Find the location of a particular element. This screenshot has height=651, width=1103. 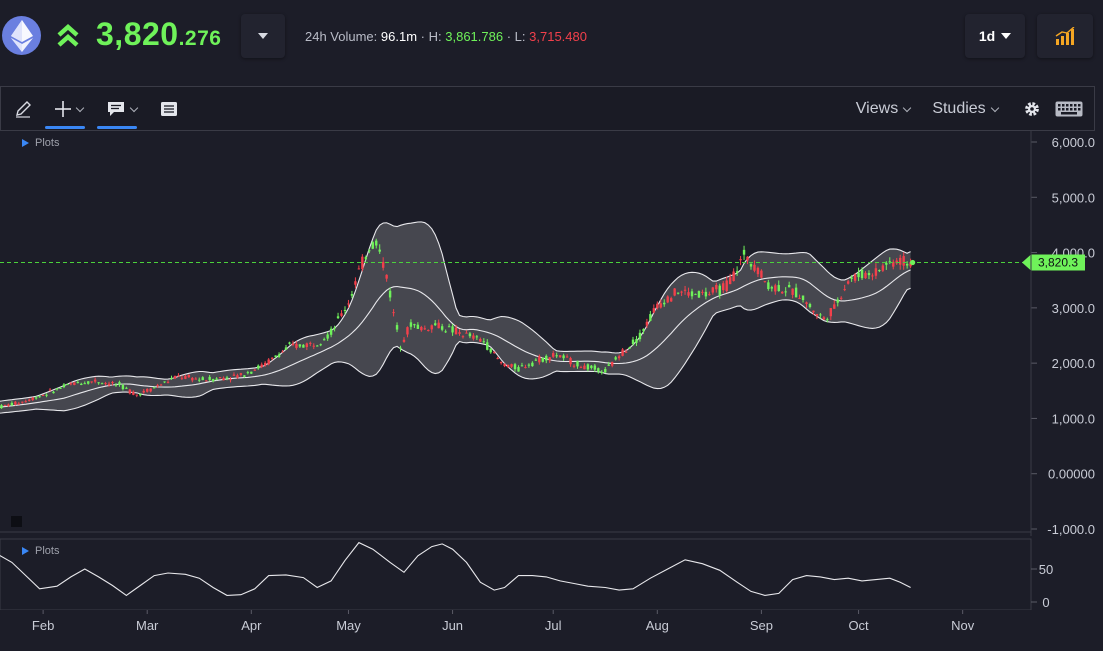

layout-button is located at coordinates (169, 109).